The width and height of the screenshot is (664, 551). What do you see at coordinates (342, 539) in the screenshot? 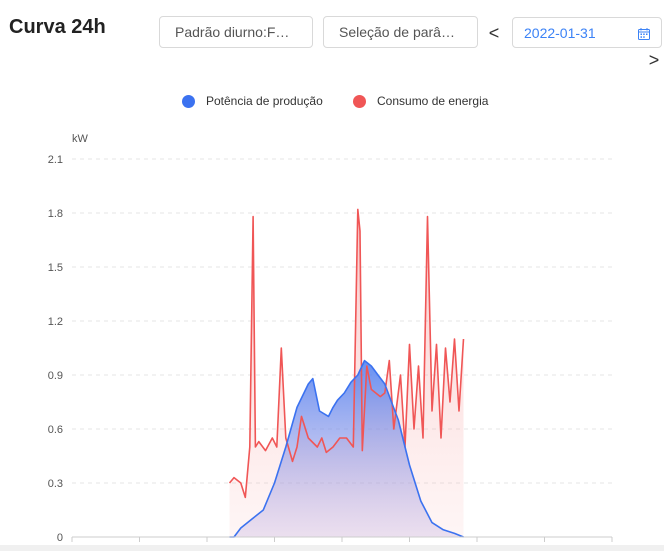
I see `x-axis` at bounding box center [342, 539].